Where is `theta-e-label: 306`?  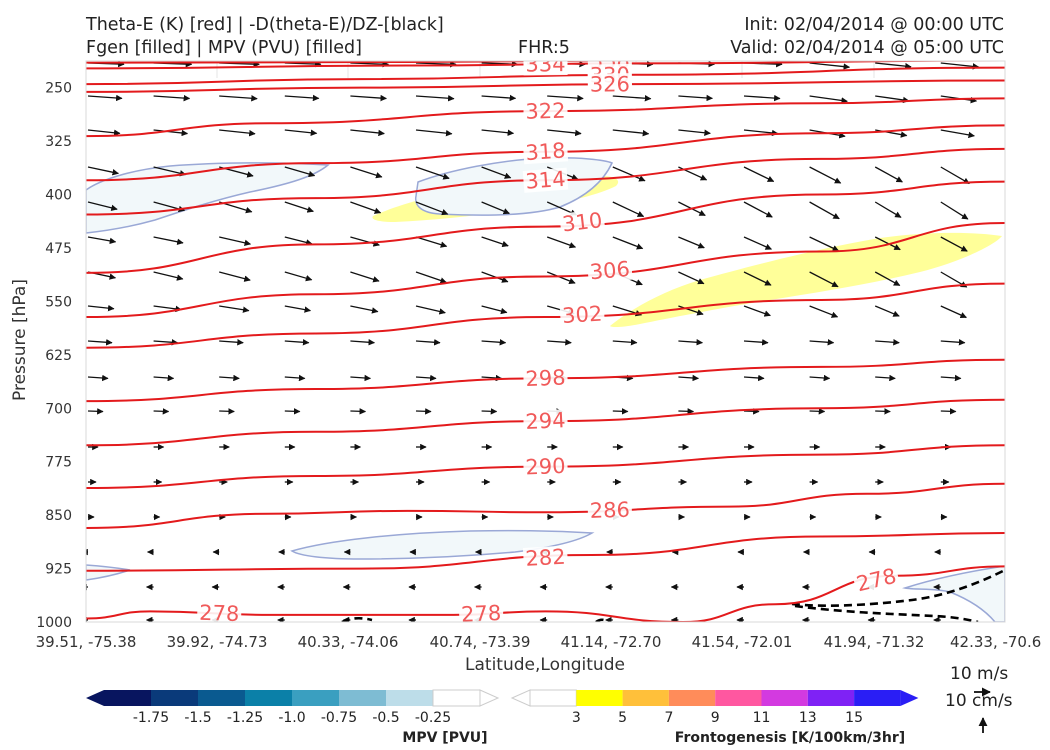 theta-e-label: 306 is located at coordinates (610, 271).